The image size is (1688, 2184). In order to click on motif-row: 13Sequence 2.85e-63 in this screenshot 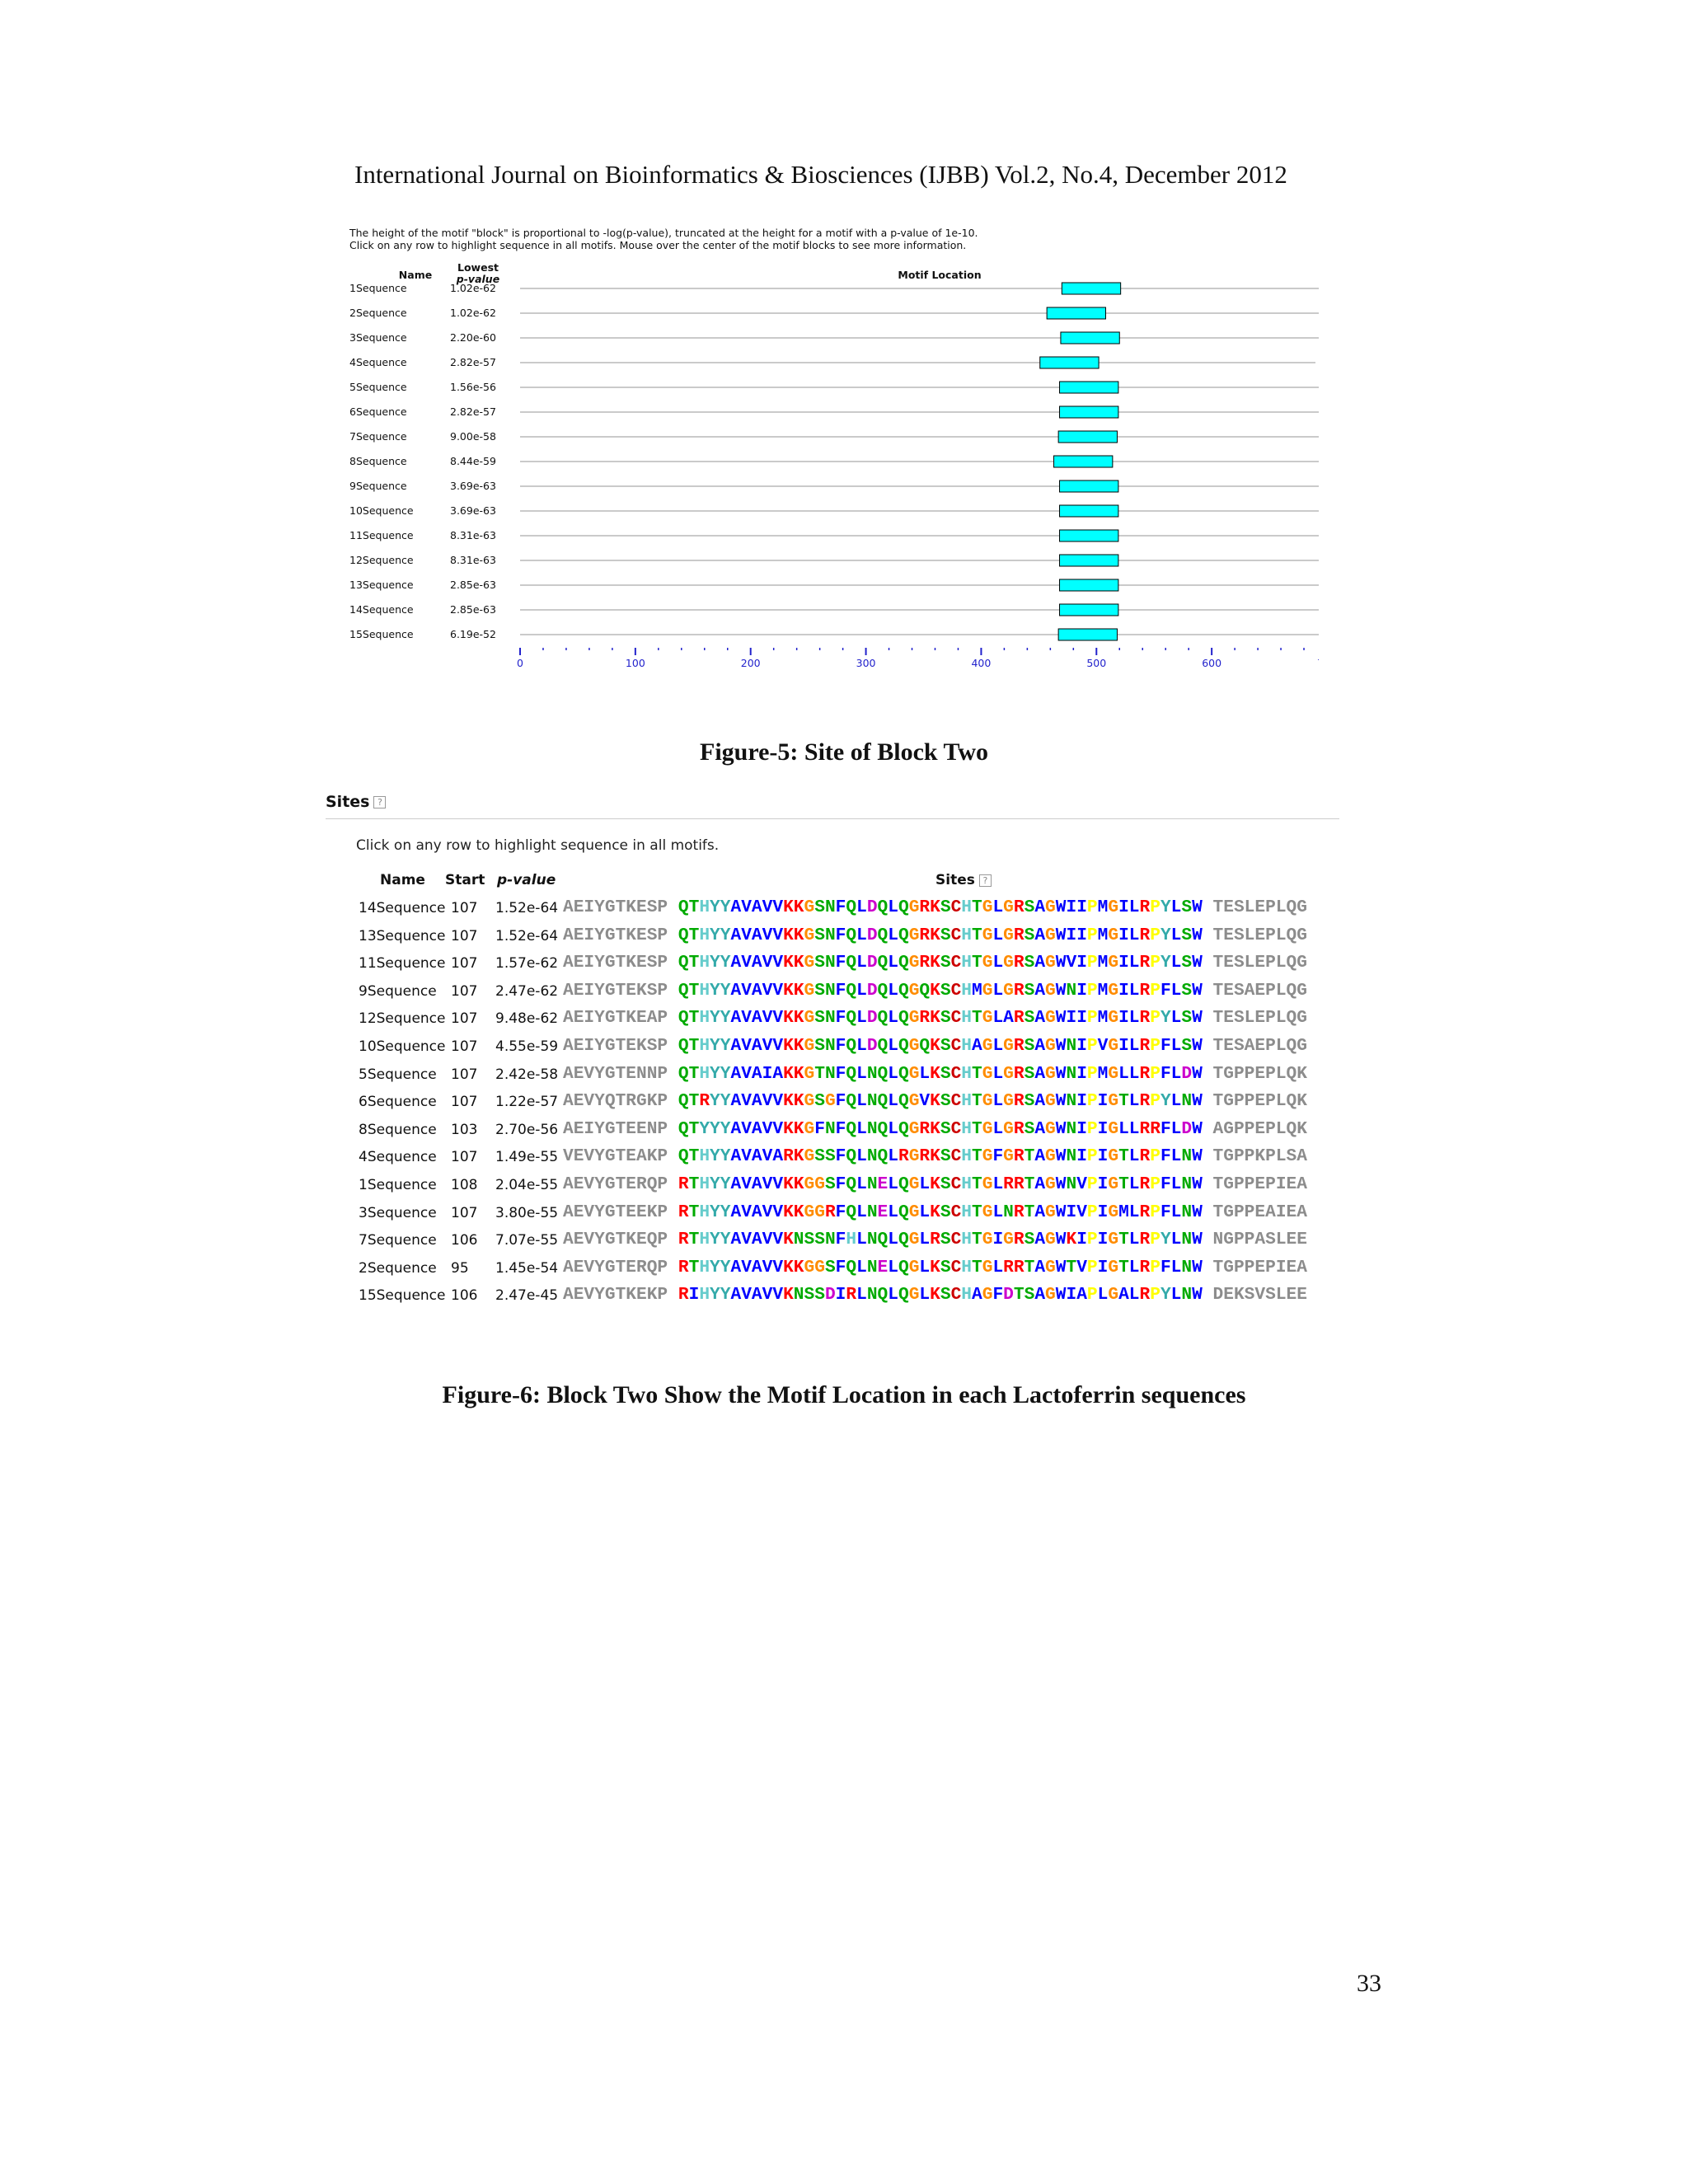, I will do `click(833, 584)`.